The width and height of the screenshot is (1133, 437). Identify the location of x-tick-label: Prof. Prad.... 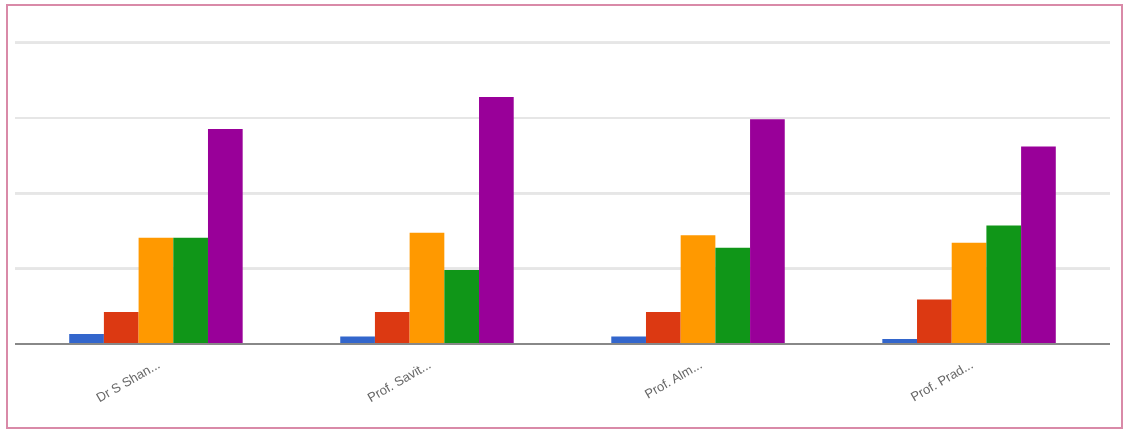
(941, 380).